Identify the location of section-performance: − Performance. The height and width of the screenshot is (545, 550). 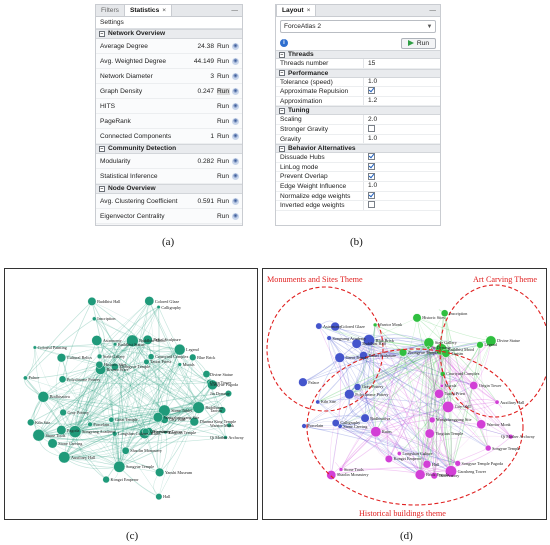
(358, 73).